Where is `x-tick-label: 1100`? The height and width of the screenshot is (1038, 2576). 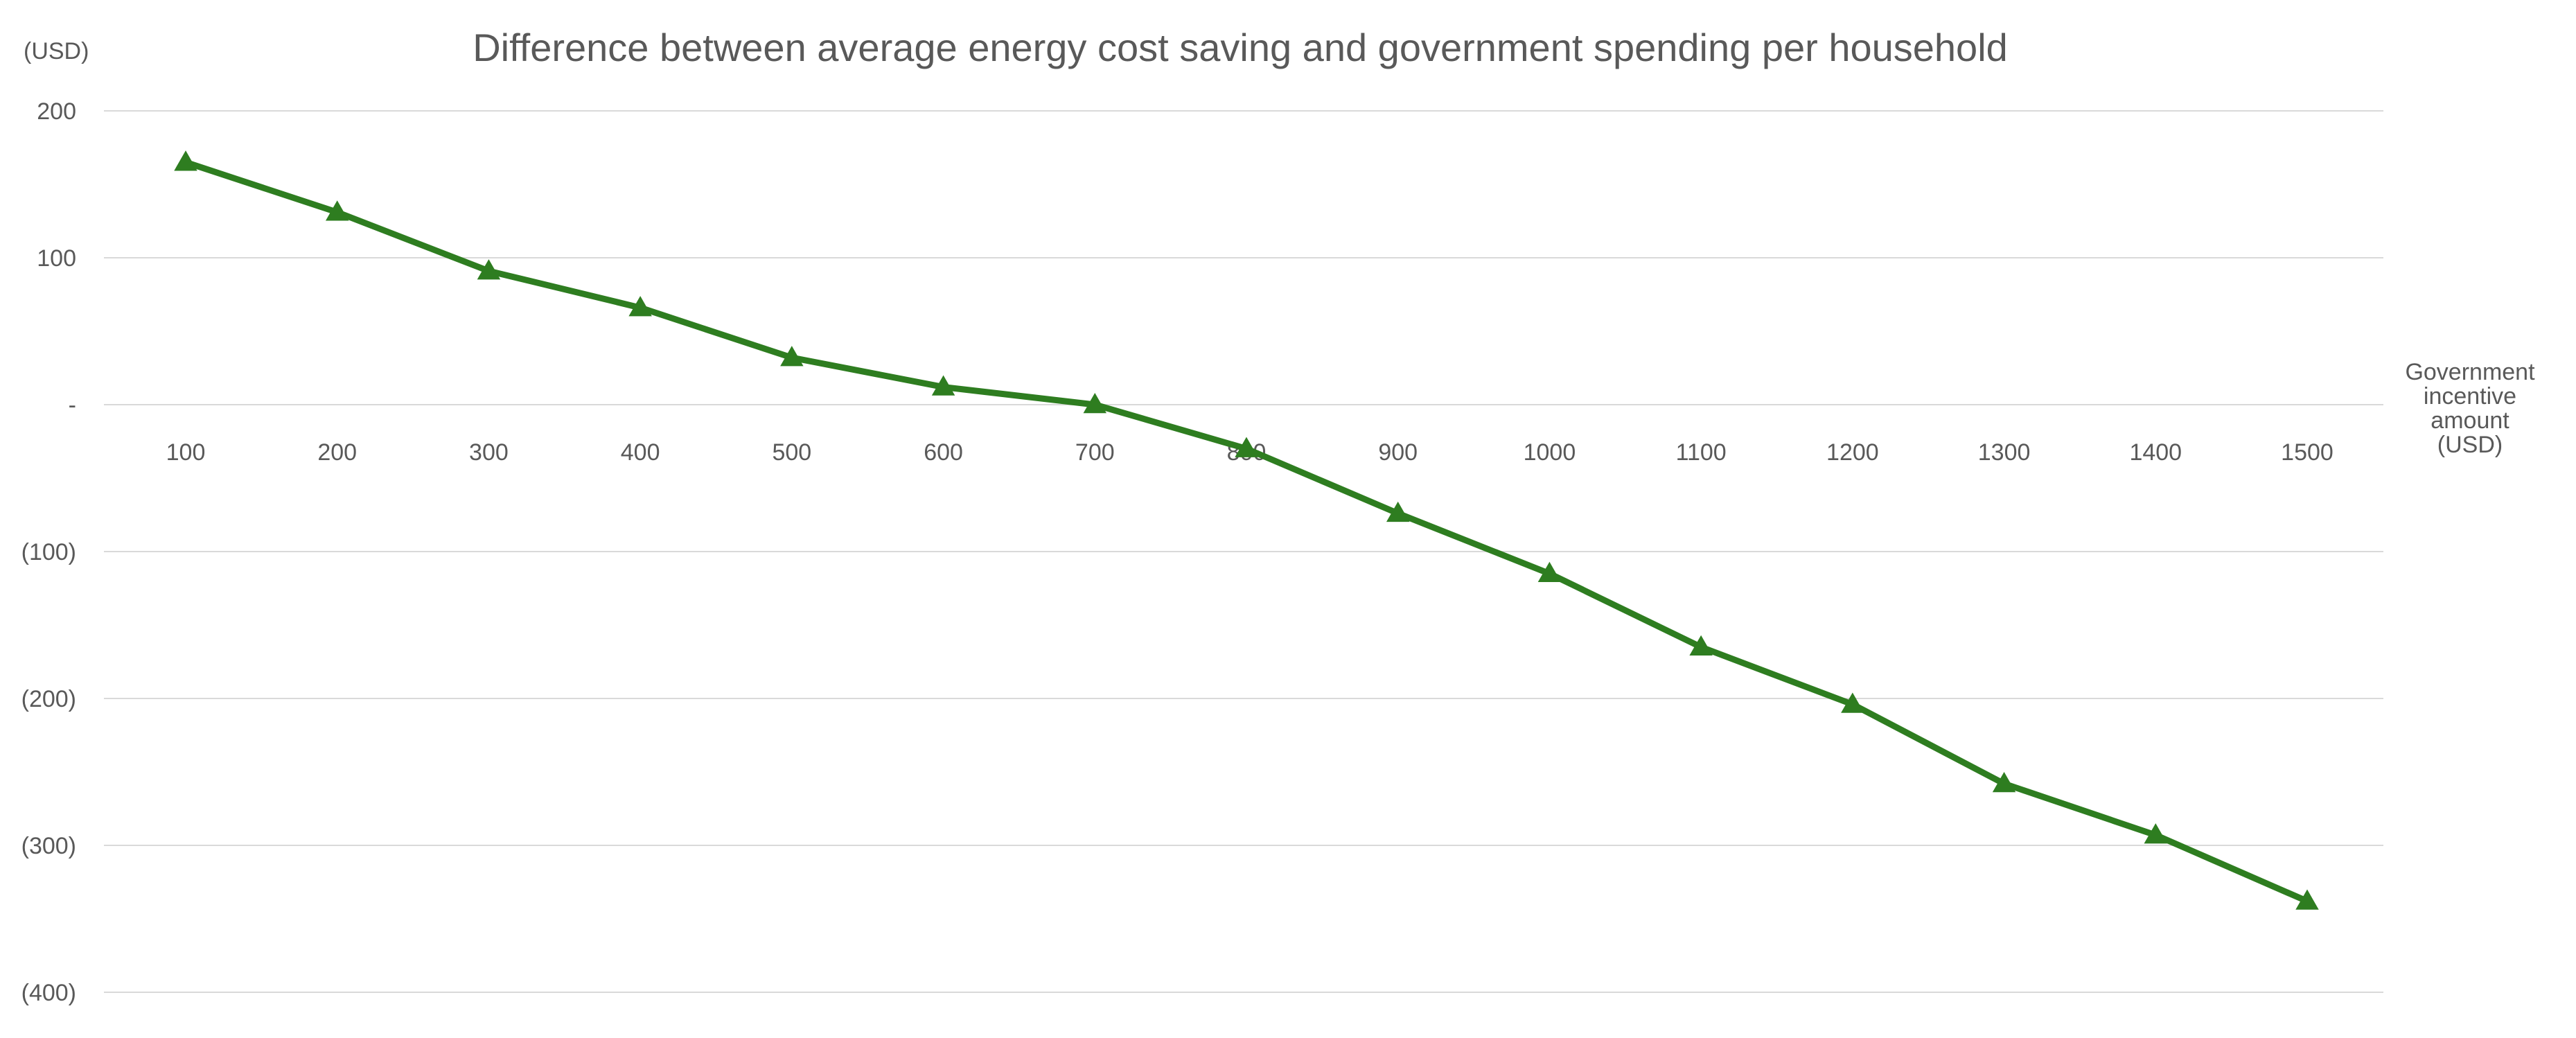
x-tick-label: 1100 is located at coordinates (1701, 453).